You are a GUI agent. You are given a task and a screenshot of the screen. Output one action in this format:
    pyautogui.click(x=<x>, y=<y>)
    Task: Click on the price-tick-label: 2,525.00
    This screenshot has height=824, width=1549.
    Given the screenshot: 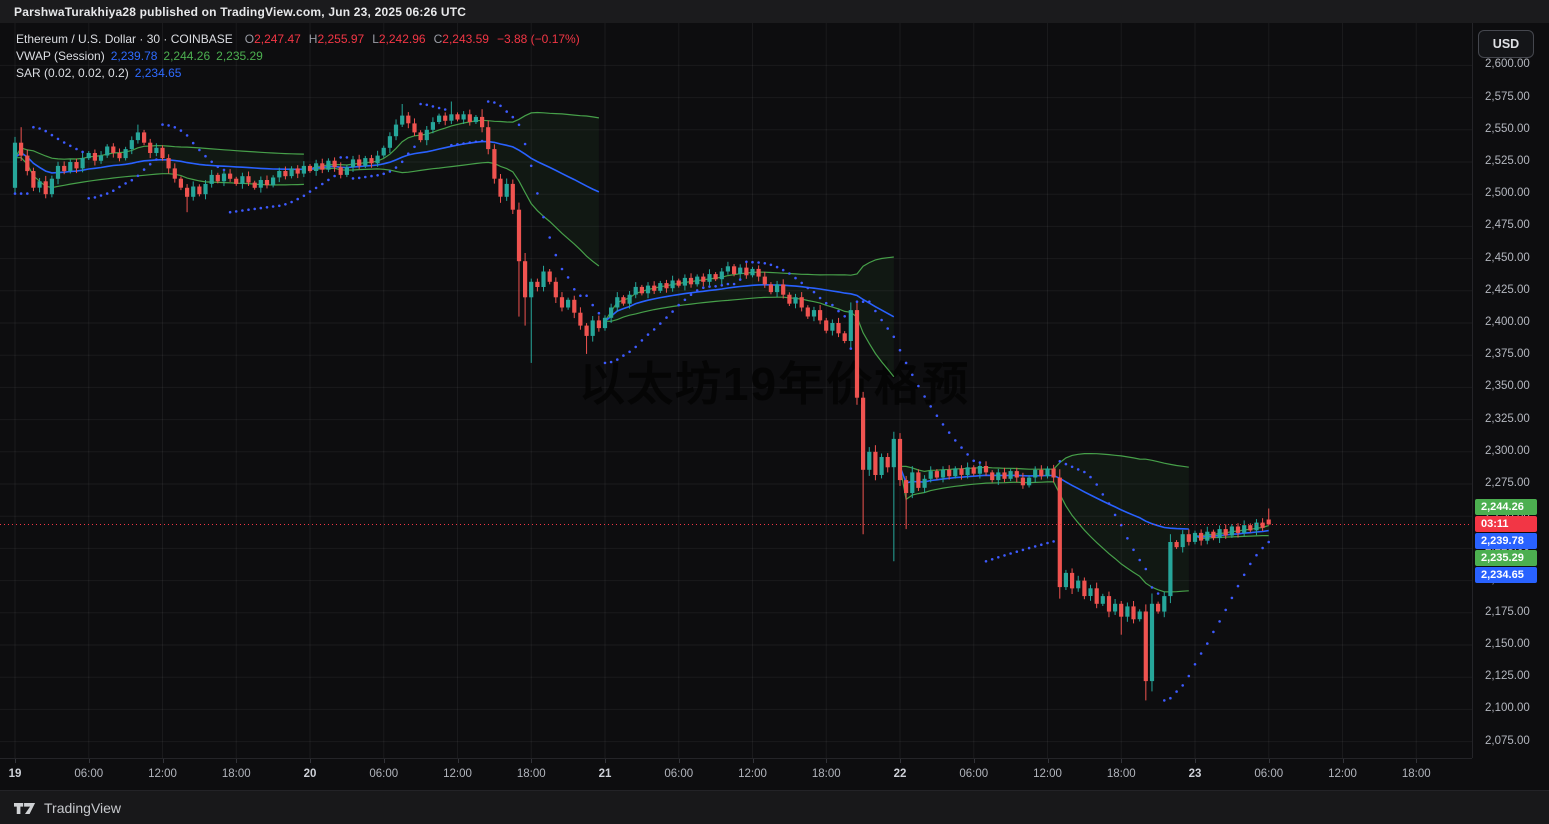 What is the action you would take?
    pyautogui.click(x=1507, y=161)
    